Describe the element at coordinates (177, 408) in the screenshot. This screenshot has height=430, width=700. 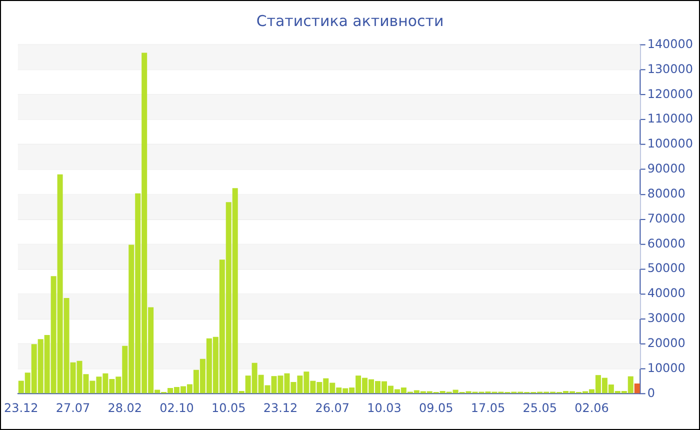
I see `x-tick-label: 02.10` at that location.